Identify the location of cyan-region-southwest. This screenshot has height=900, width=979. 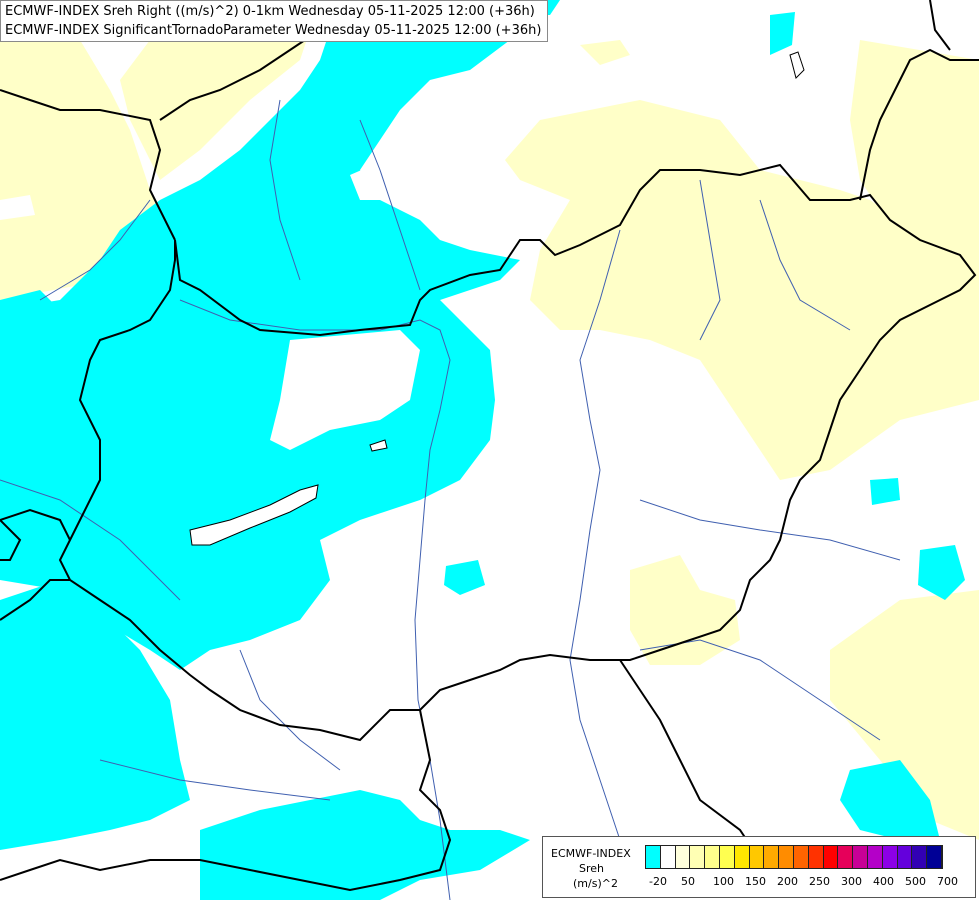
(95, 715).